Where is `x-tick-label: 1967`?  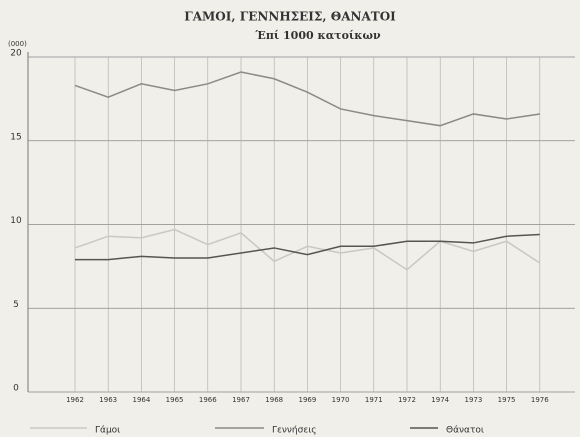 x-tick-label: 1967 is located at coordinates (241, 400).